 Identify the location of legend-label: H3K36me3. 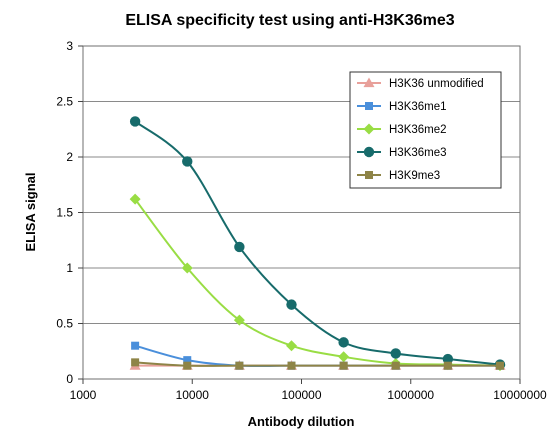
(418, 153).